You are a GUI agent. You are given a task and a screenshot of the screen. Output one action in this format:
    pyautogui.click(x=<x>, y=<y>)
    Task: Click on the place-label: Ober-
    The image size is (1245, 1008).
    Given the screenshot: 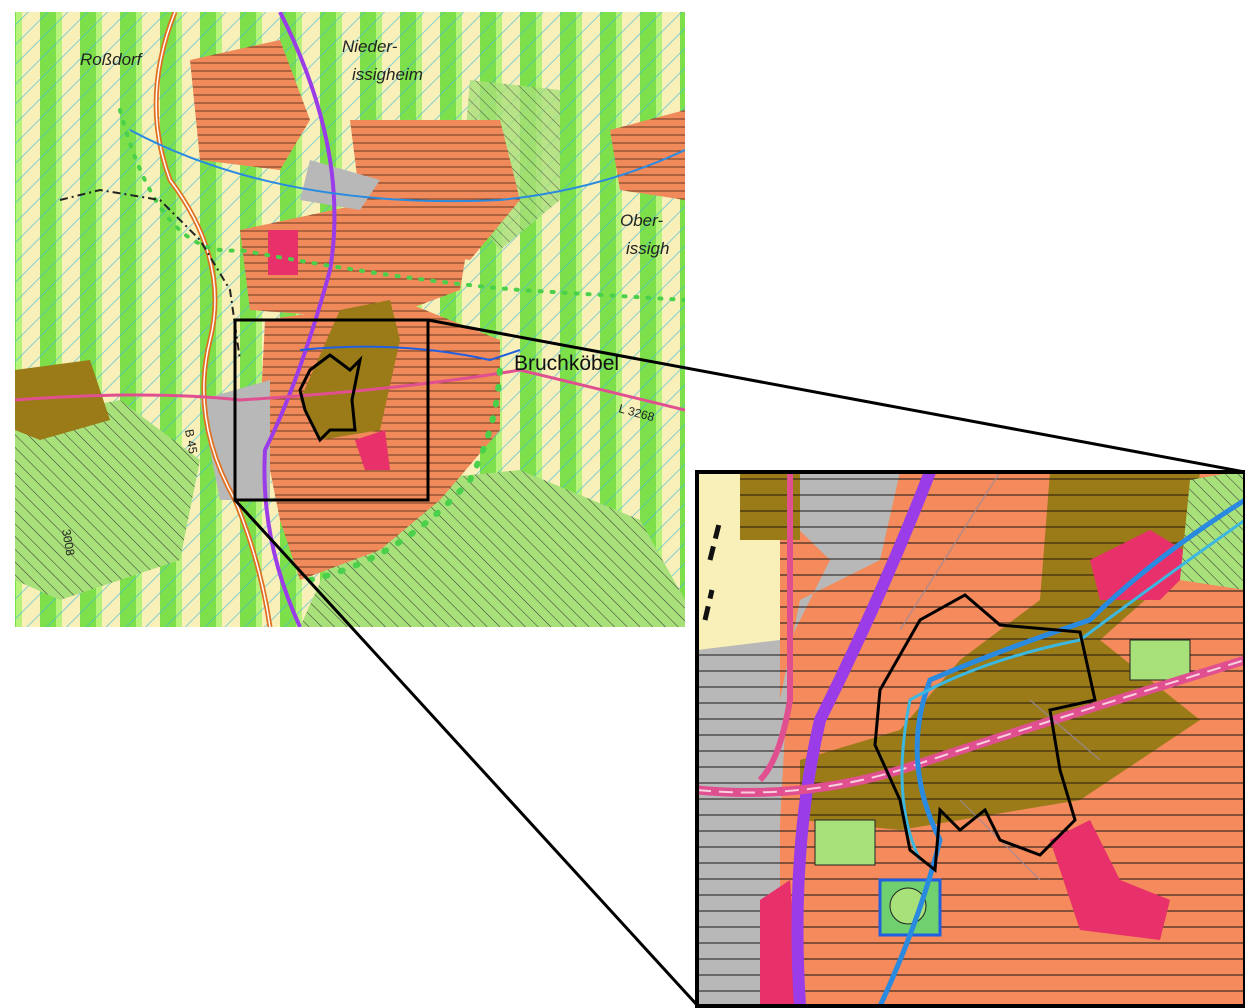 What is the action you would take?
    pyautogui.click(x=641, y=220)
    